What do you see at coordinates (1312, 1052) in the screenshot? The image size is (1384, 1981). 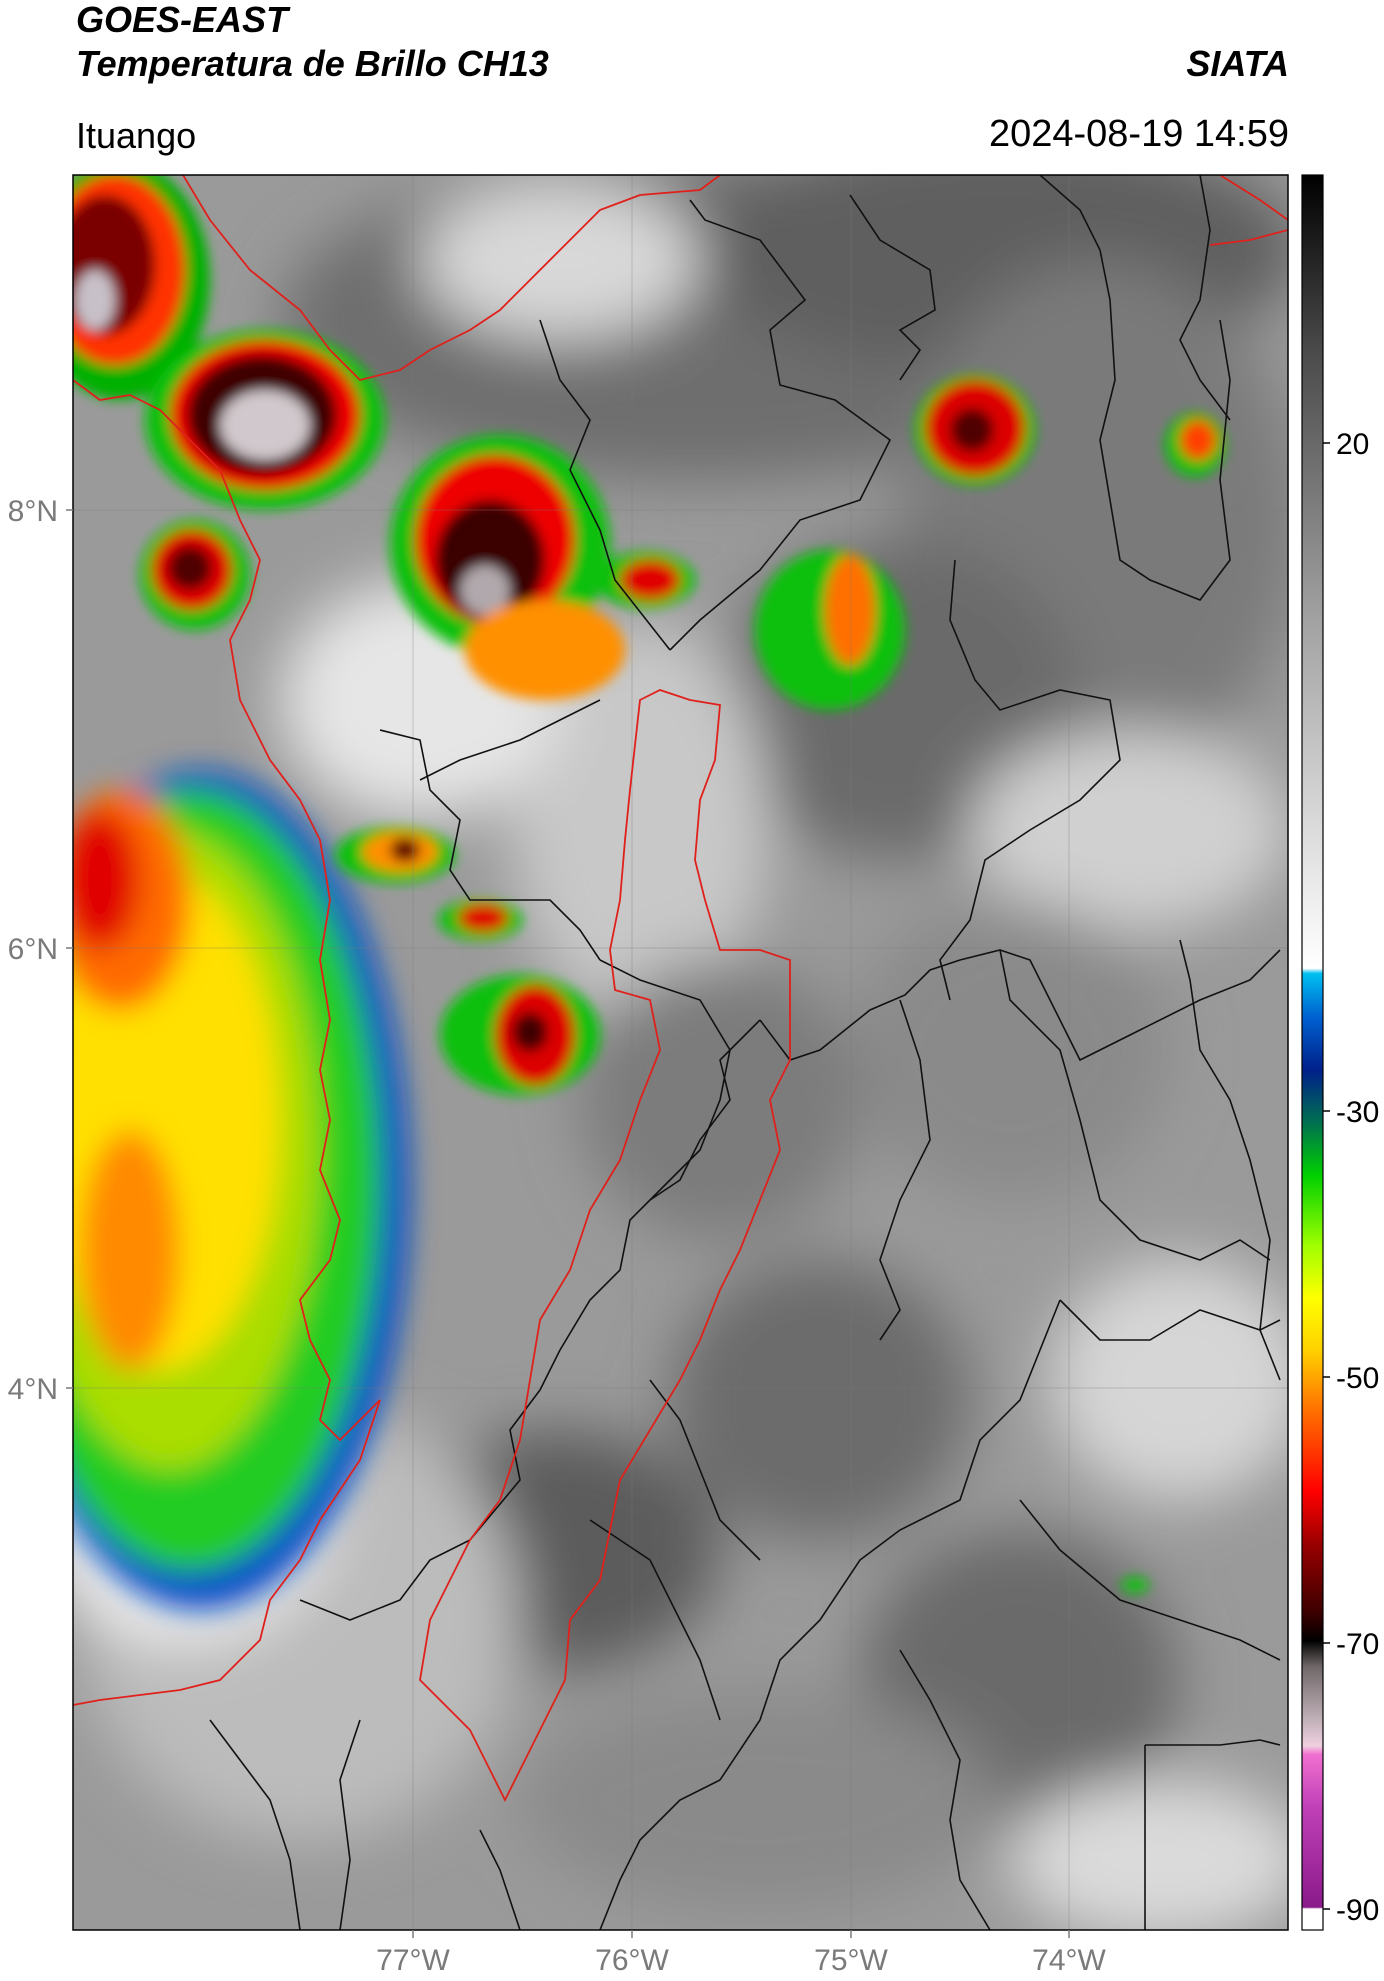 I see `colorbar-gradient` at bounding box center [1312, 1052].